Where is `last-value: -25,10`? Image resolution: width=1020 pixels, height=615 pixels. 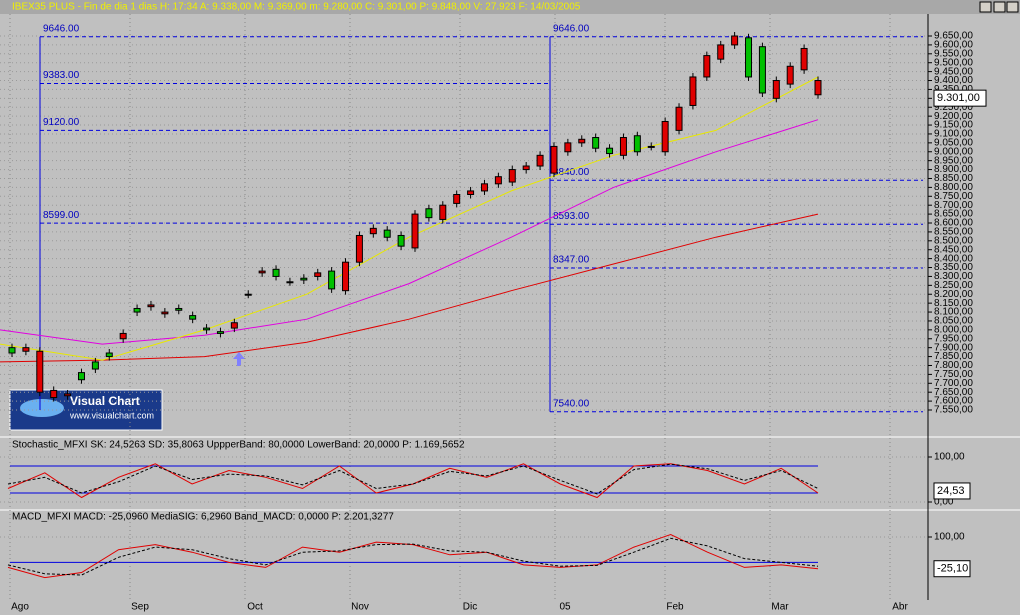
last-value: -25,10 is located at coordinates (952, 569).